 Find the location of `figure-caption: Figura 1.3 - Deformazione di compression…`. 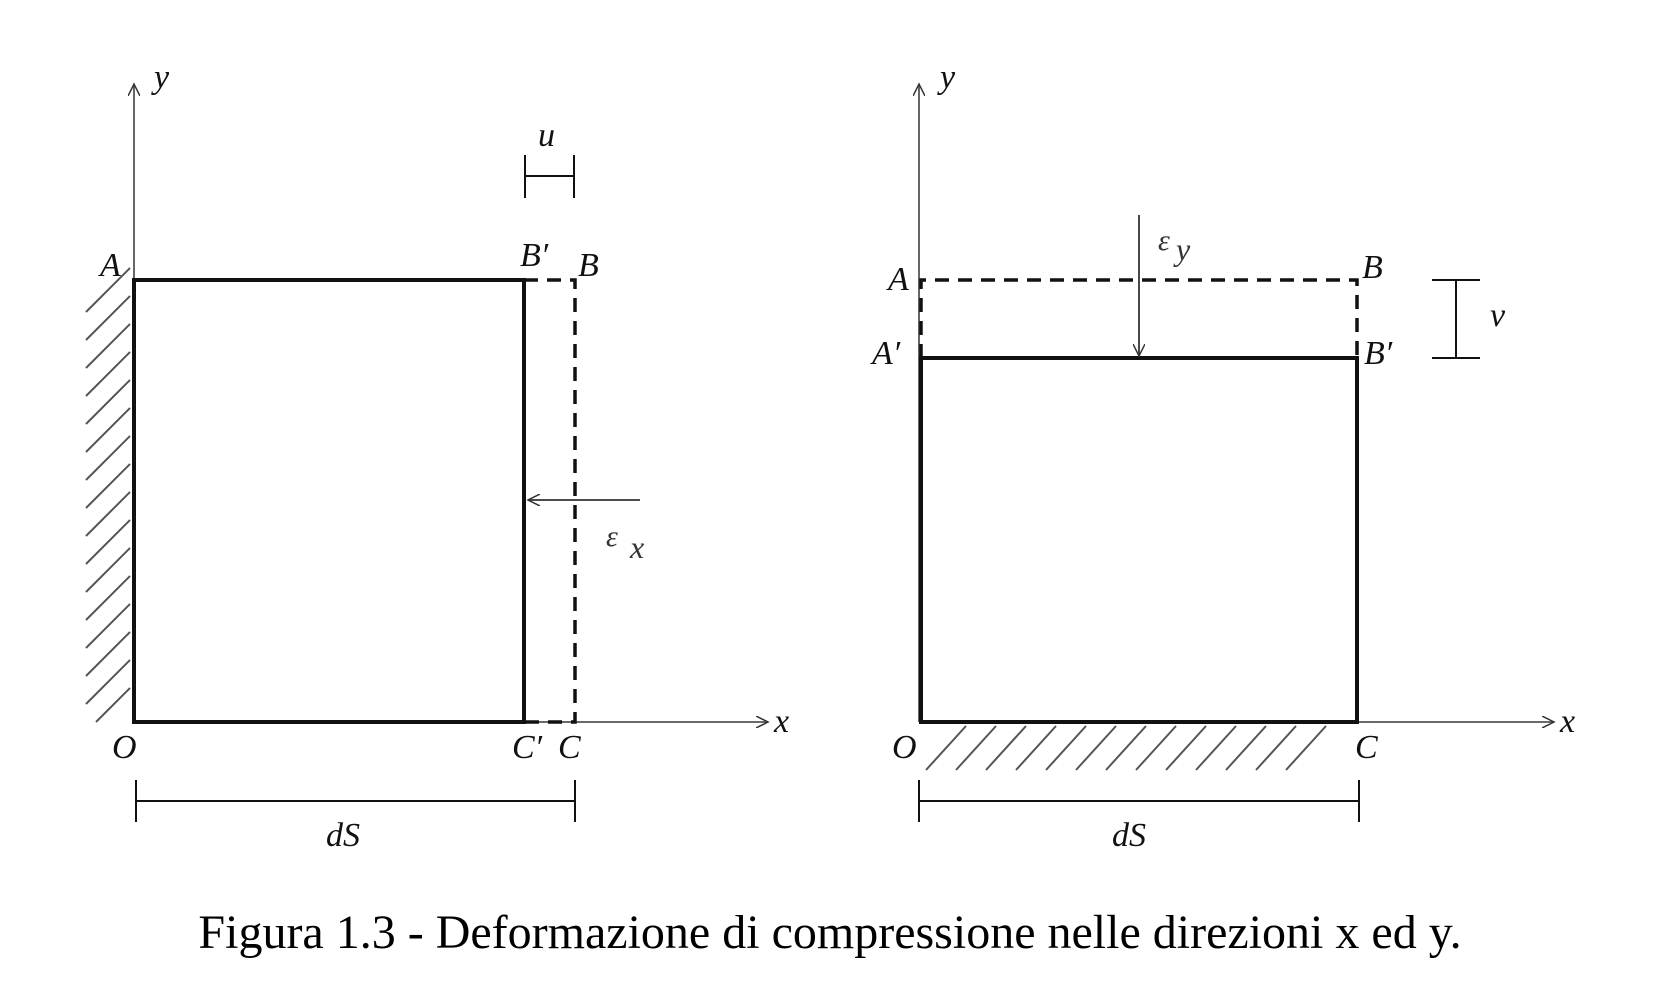

figure-caption: Figura 1.3 - Deformazione di compression… is located at coordinates (830, 932).